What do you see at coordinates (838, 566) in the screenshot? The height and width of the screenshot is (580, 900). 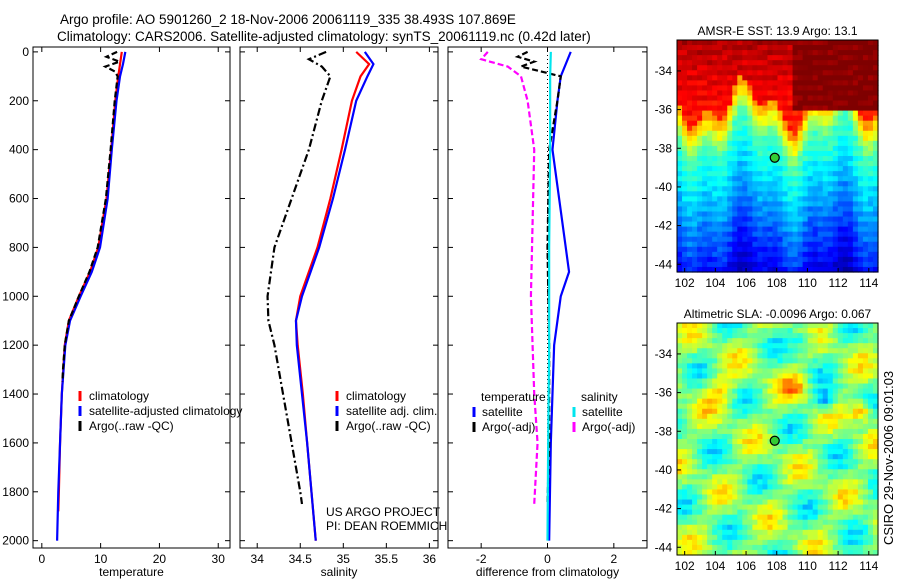 I see `x-tick-label: 112` at bounding box center [838, 566].